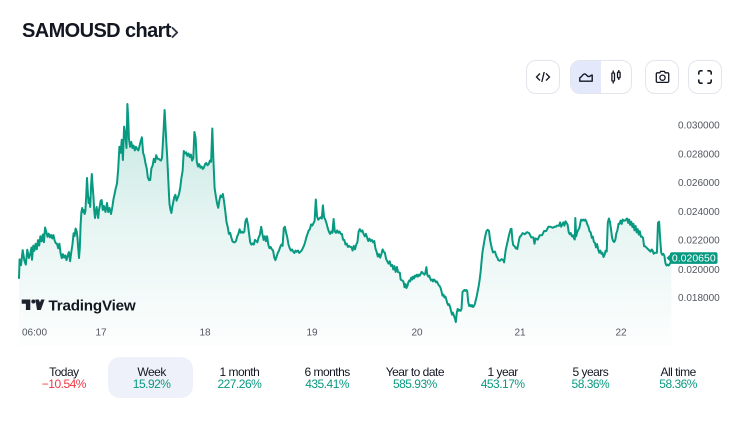 The image size is (750, 421). What do you see at coordinates (699, 154) in the screenshot?
I see `svg-text: 0.028000` at bounding box center [699, 154].